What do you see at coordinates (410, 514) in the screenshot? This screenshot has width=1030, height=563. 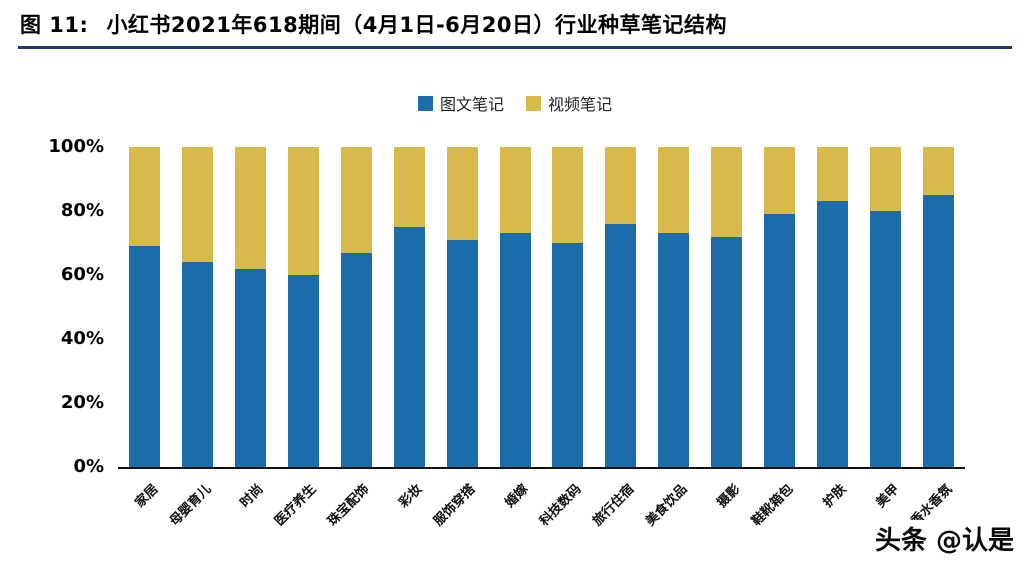 I see `x-axis-label-slot: 彩妆` at bounding box center [410, 514].